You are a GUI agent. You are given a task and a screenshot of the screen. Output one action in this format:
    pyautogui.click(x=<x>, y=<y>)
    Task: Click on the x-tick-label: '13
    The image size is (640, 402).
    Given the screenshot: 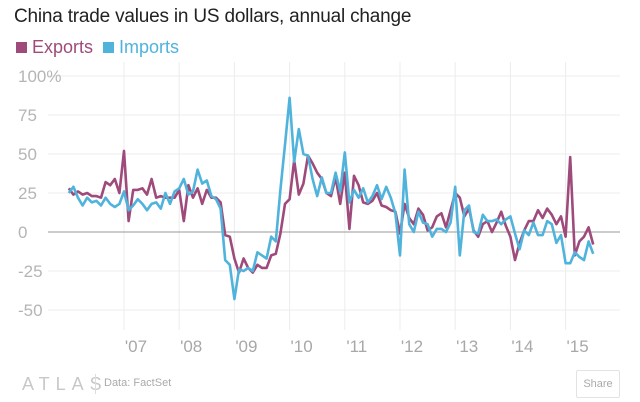 What is the action you would take?
    pyautogui.click(x=467, y=346)
    